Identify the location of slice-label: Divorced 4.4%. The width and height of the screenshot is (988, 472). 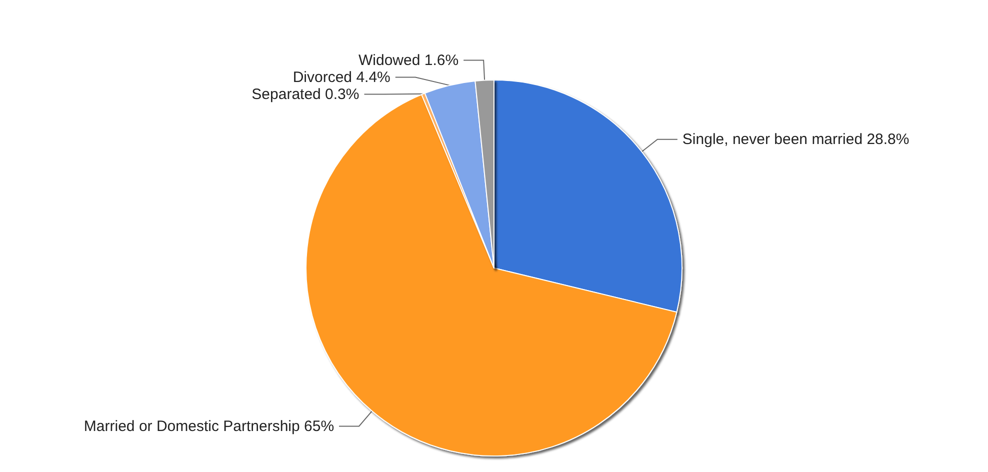
(341, 77).